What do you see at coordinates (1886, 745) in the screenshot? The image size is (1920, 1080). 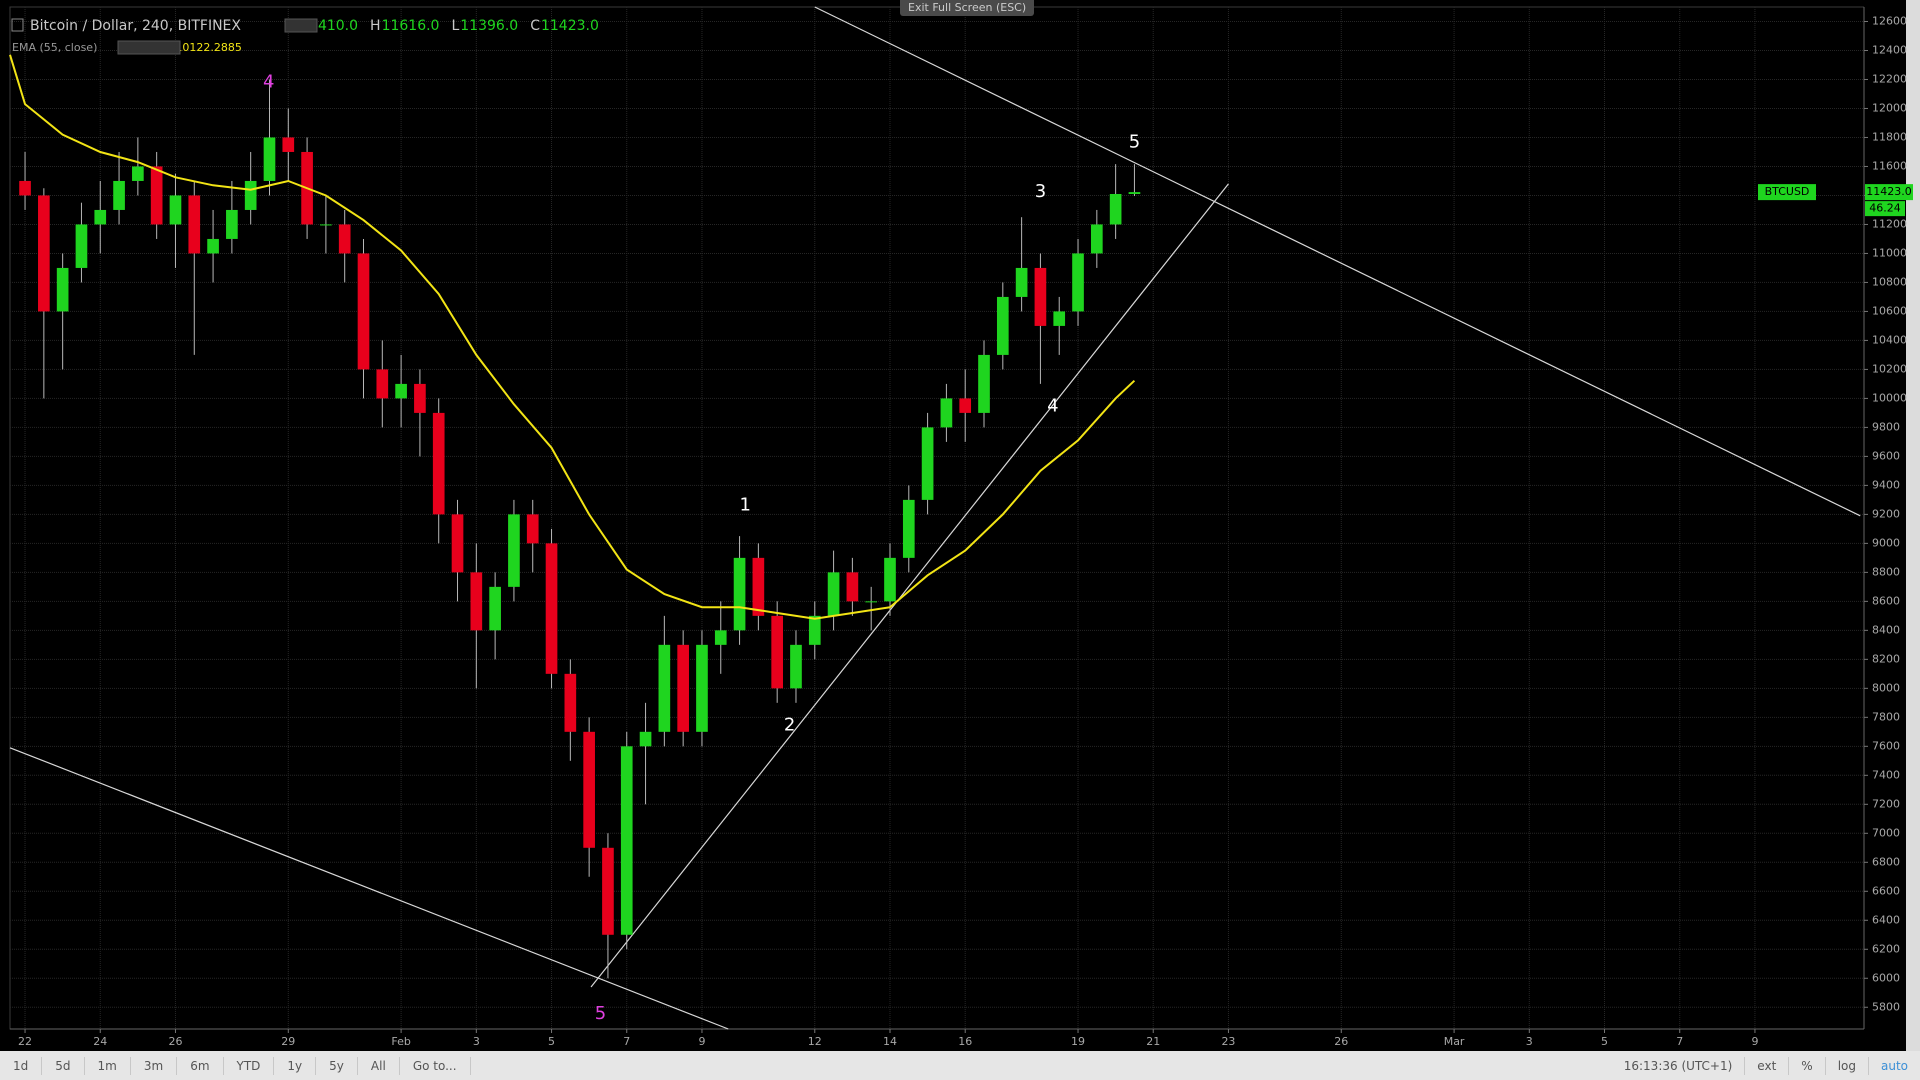 I see `y-tick-label: 7600` at bounding box center [1886, 745].